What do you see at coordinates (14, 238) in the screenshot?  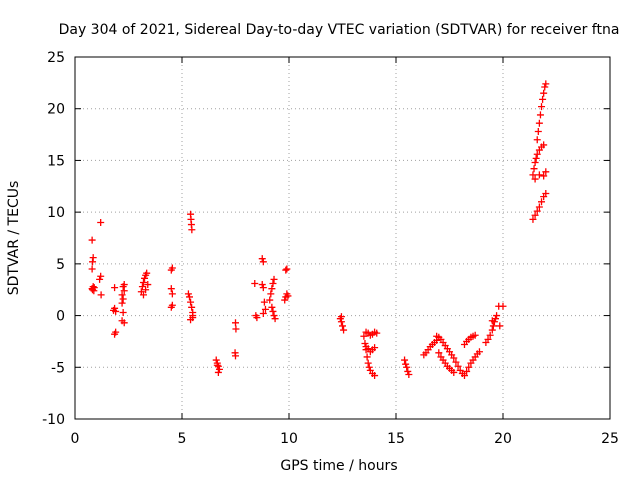 I see `y-axis-title: SDTVAR / TECUs` at bounding box center [14, 238].